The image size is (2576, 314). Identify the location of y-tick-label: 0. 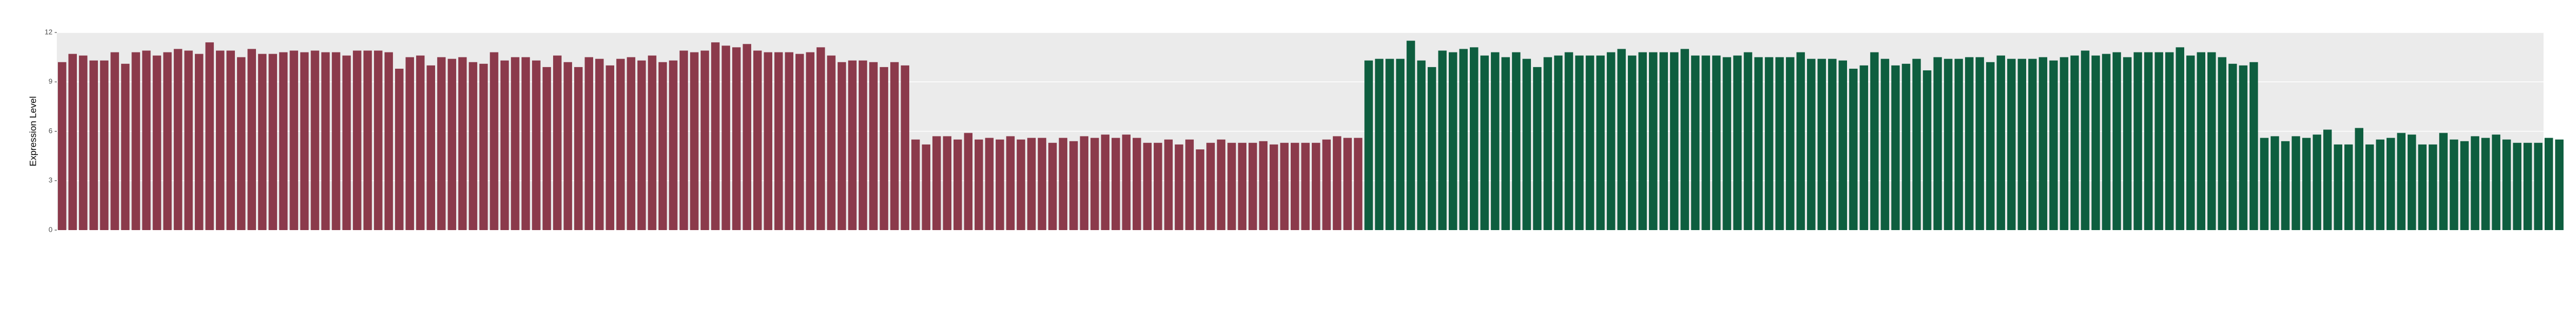
(50, 229).